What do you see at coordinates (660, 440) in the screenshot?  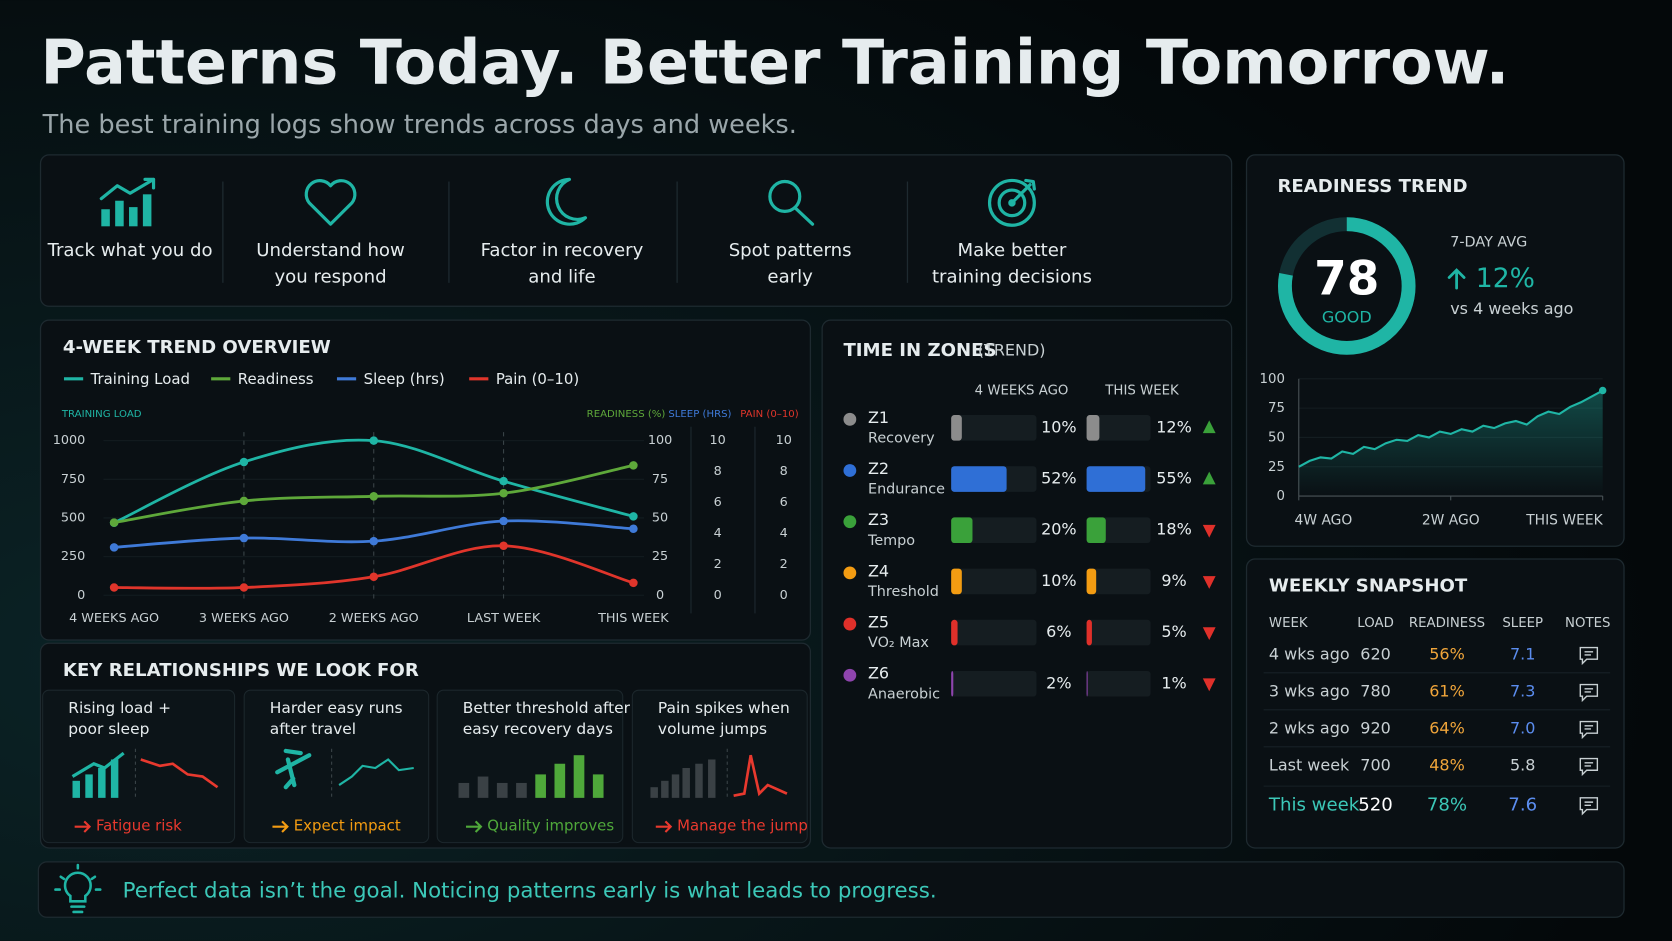 I see `y-tick-label: 100` at bounding box center [660, 440].